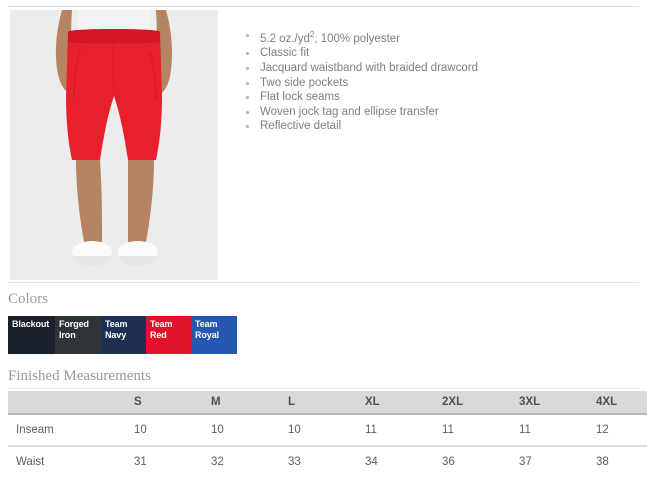 The height and width of the screenshot is (477, 647). What do you see at coordinates (79, 376) in the screenshot?
I see `measurements-heading: Finished Measurements` at bounding box center [79, 376].